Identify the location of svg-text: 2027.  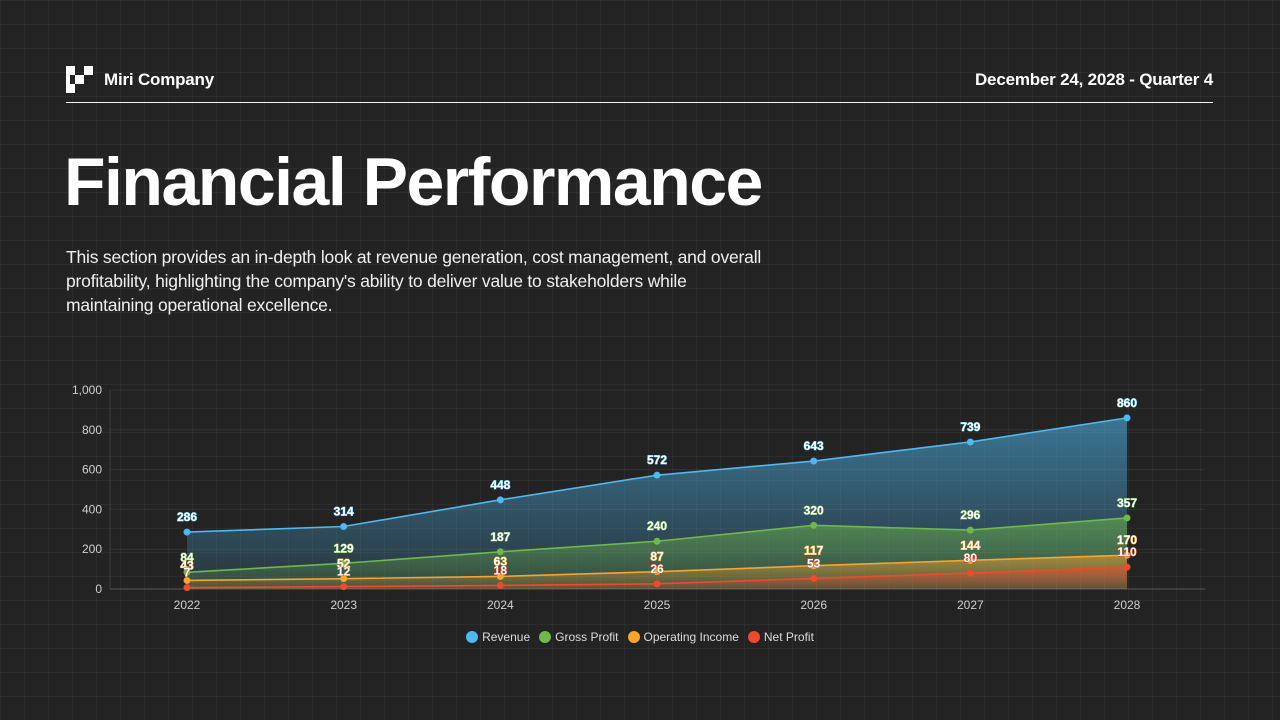
(970, 605).